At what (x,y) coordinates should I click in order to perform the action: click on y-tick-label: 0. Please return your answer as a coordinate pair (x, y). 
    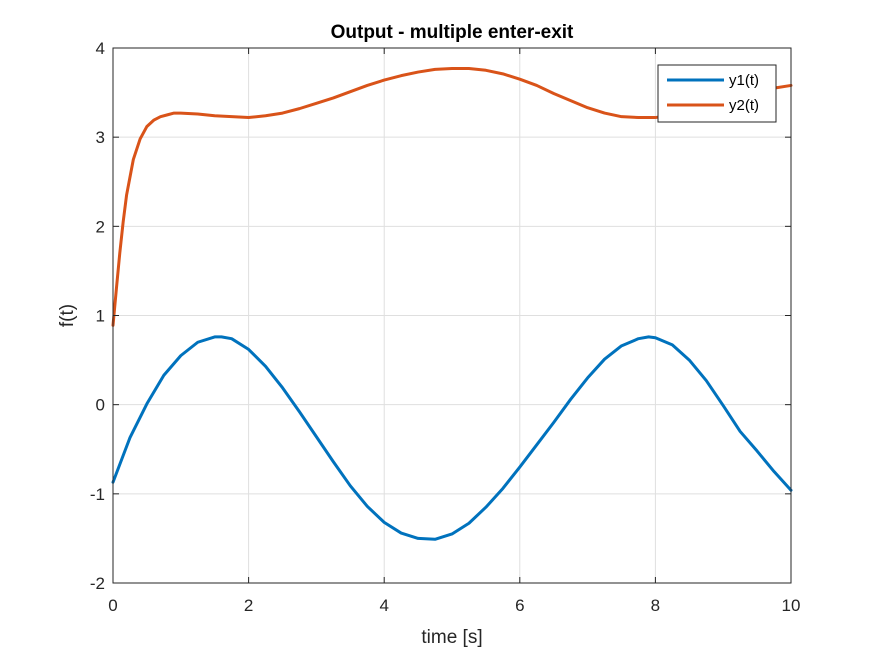
    Looking at the image, I should click on (100, 405).